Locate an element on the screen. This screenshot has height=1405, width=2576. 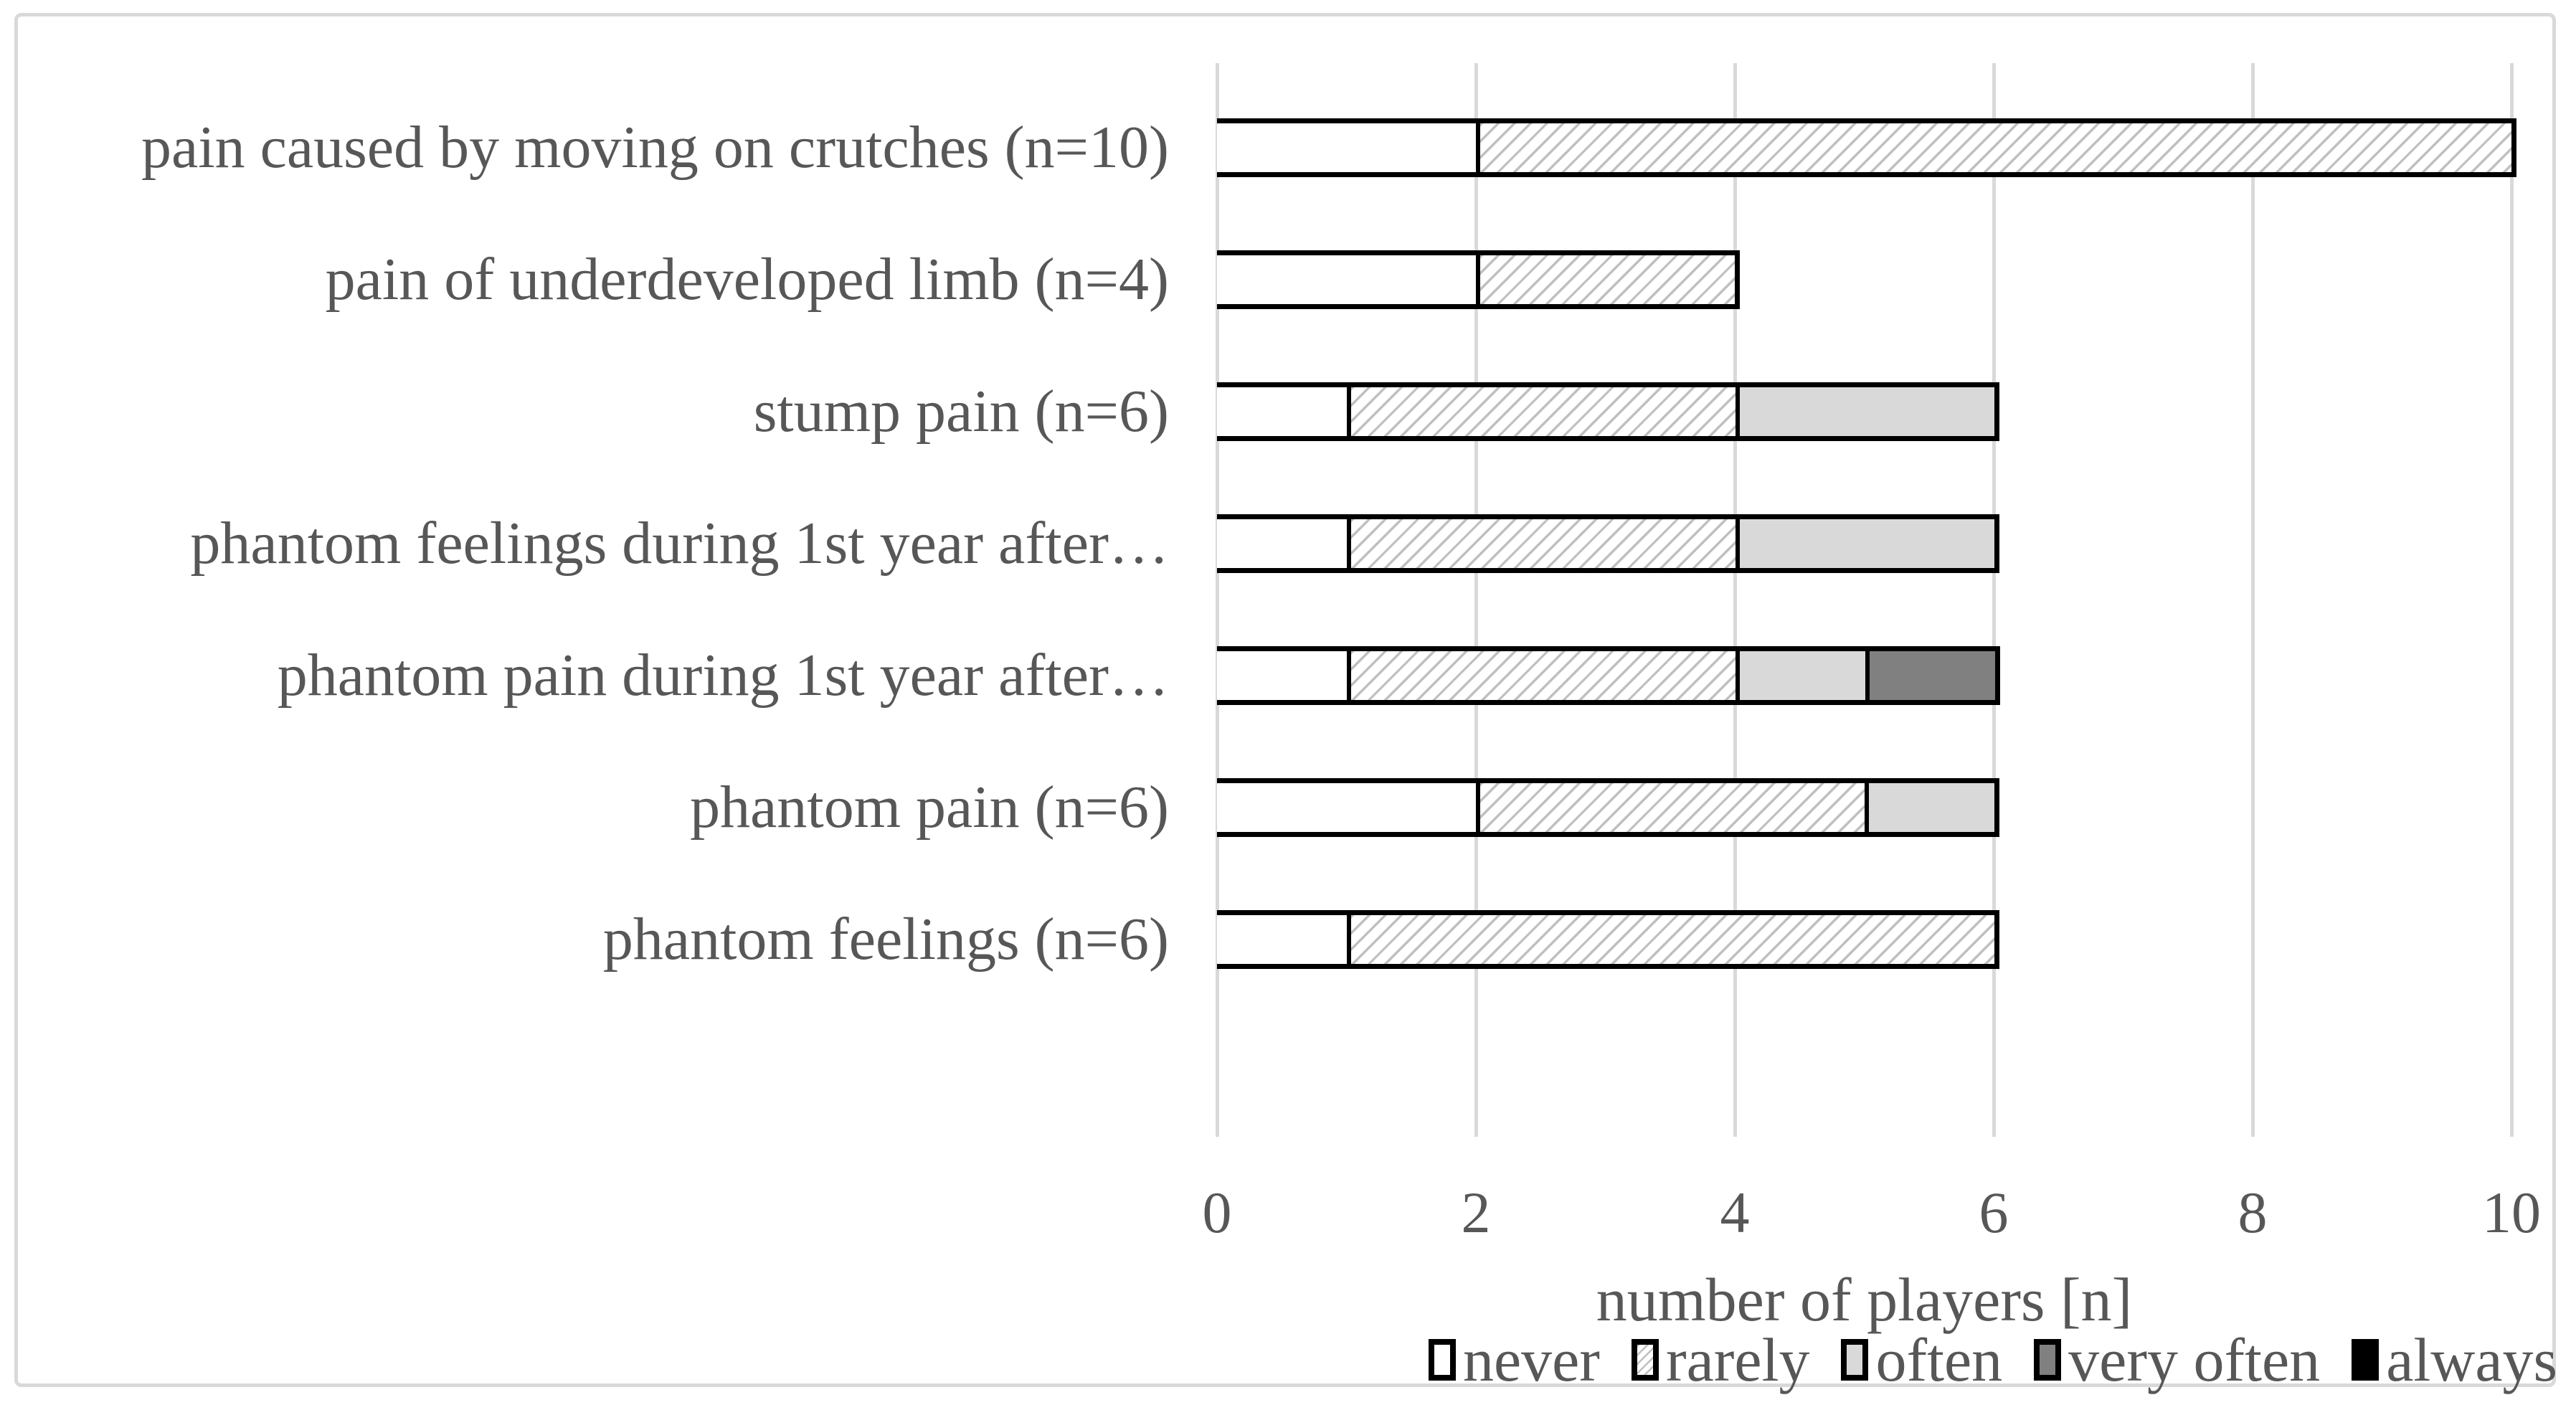
legend-item-very_often: very often is located at coordinates (2177, 1359).